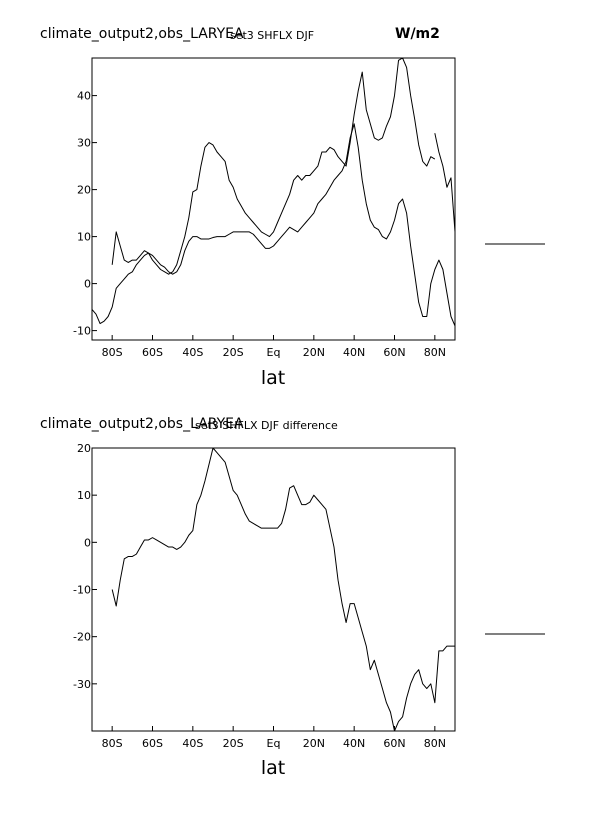 This screenshot has height=814, width=606. What do you see at coordinates (266, 425) in the screenshot?
I see `bottom-chart-subtitle: set3 SHFLX DJF difference` at bounding box center [266, 425].